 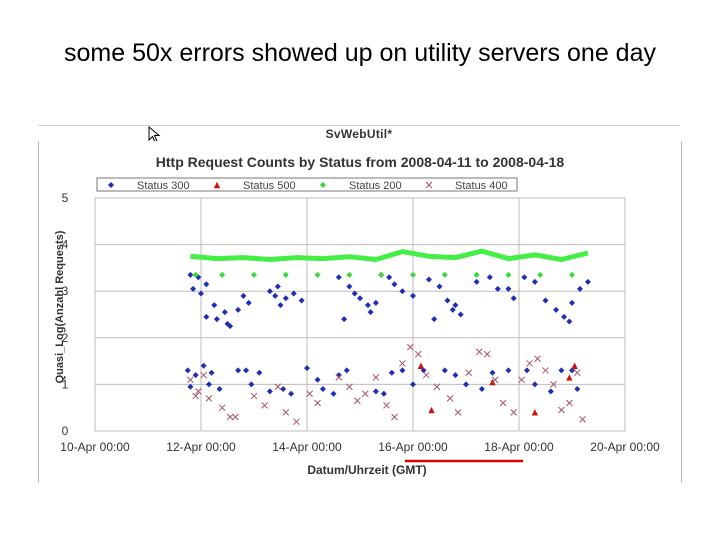 I want to click on y-tick-label: 0, so click(x=65, y=431).